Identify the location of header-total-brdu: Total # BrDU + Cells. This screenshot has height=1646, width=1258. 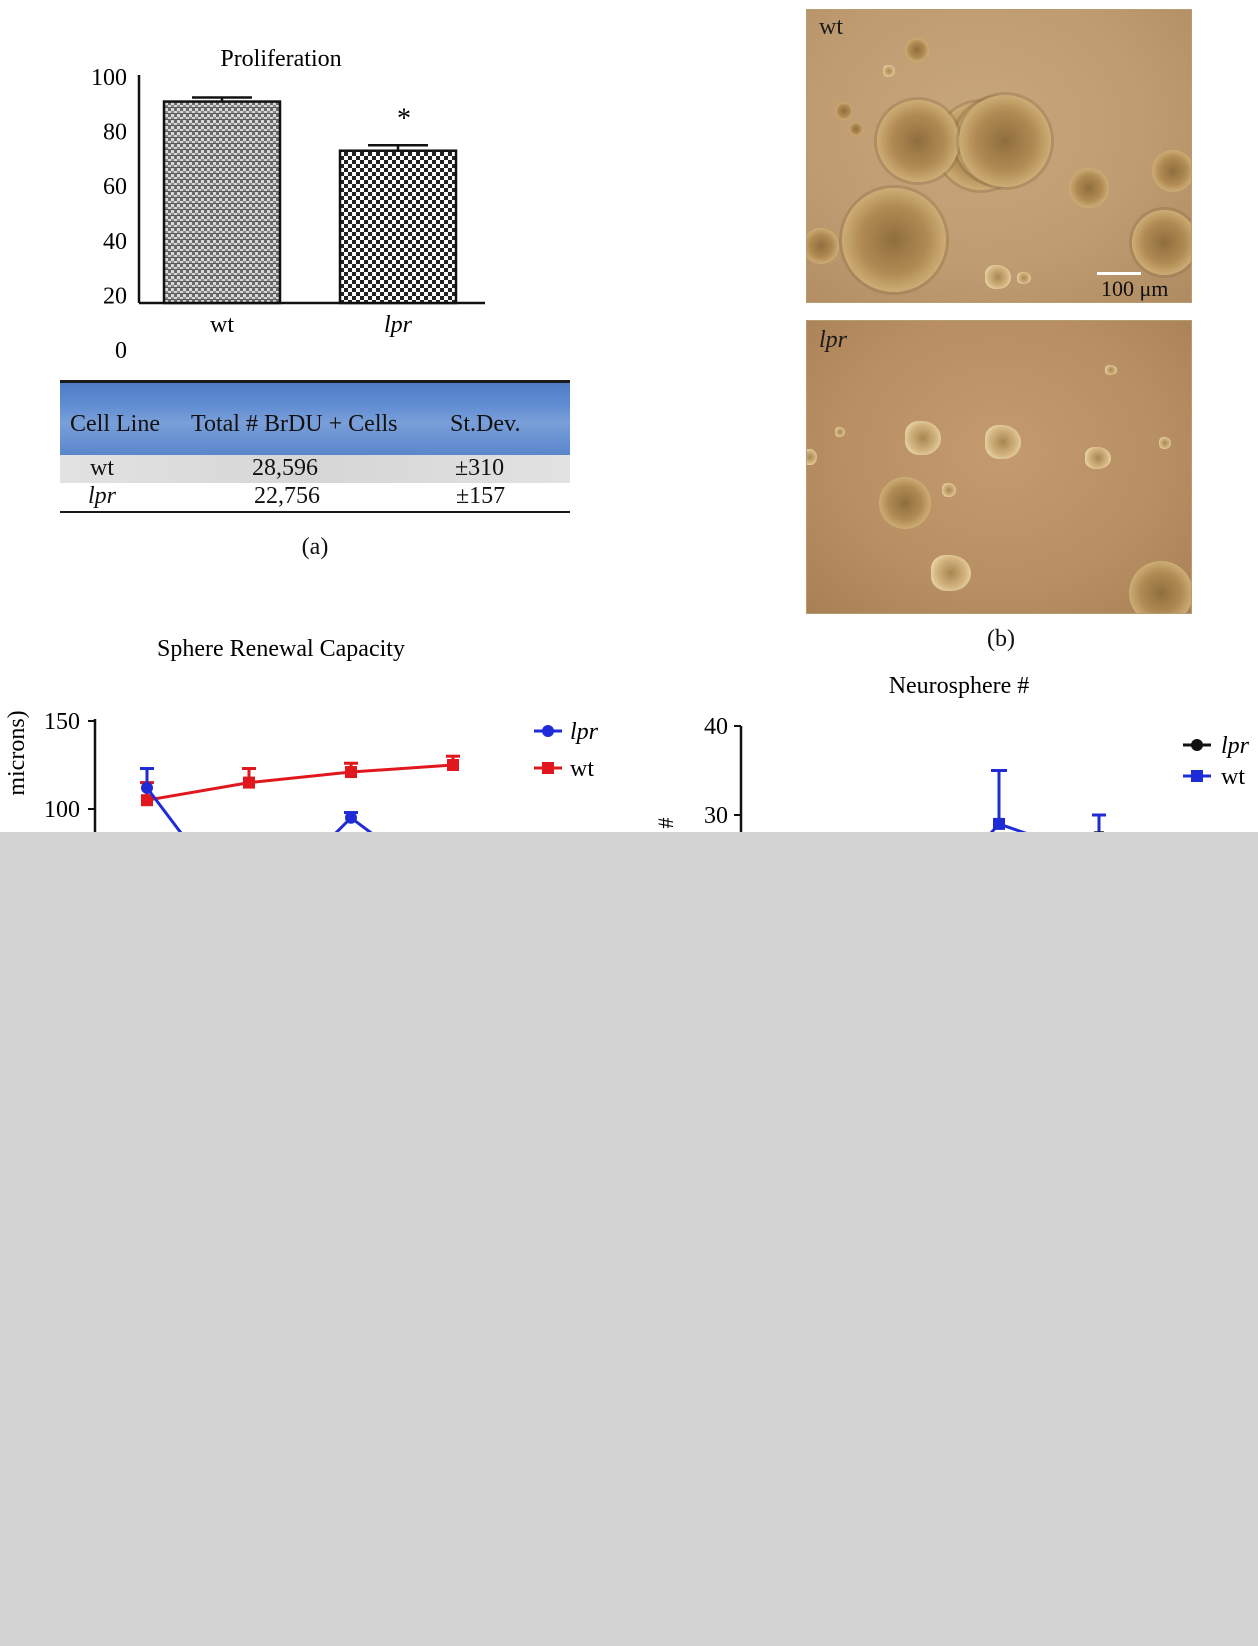
(294, 424).